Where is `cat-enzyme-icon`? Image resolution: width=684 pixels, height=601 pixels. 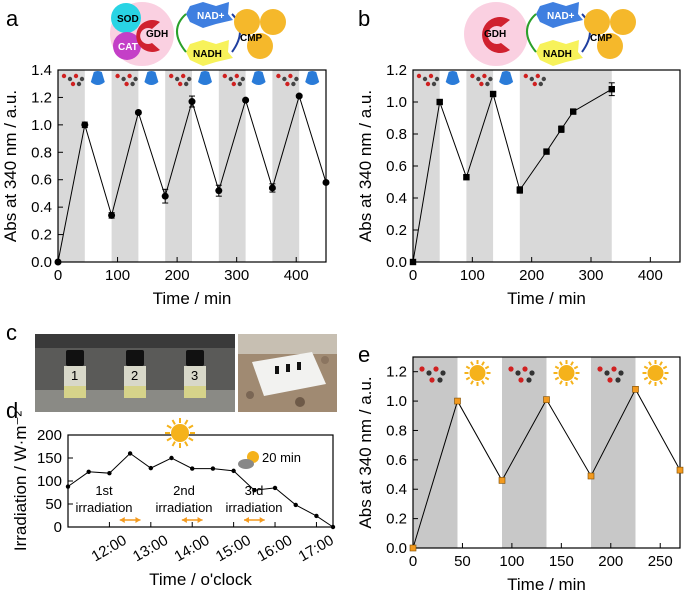 cat-enzyme-icon is located at coordinates (127, 46).